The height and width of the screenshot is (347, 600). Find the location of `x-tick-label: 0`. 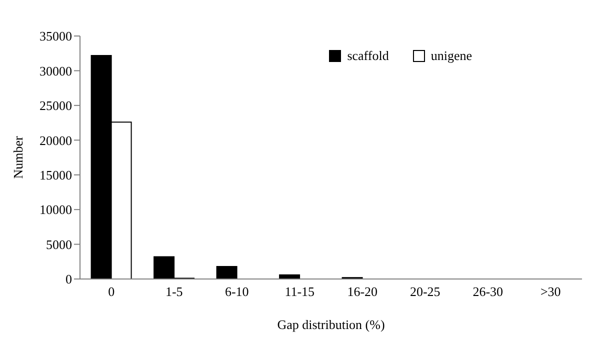

x-tick-label: 0 is located at coordinates (111, 292).